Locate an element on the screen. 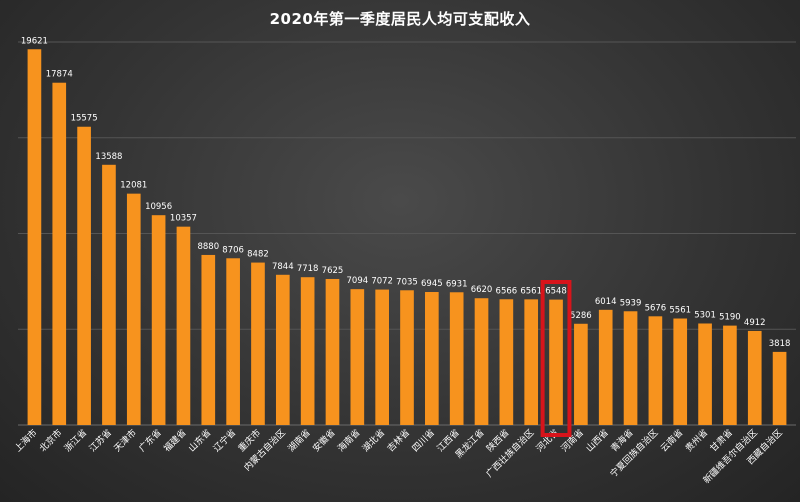 This screenshot has width=800, height=502. category-label: 海南省 is located at coordinates (349, 441).